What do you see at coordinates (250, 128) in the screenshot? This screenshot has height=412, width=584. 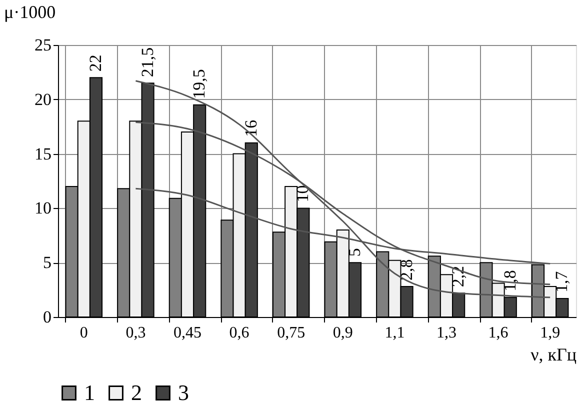 I see `data-label: 16` at bounding box center [250, 128].